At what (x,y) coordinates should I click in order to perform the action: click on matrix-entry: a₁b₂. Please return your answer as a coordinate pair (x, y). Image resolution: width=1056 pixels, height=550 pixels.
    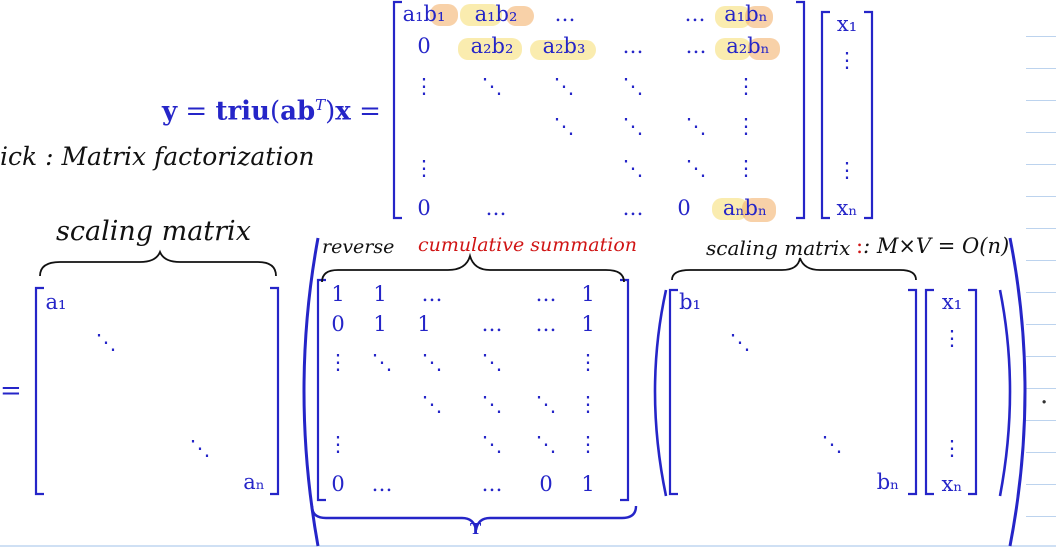
    Looking at the image, I should click on (496, 14).